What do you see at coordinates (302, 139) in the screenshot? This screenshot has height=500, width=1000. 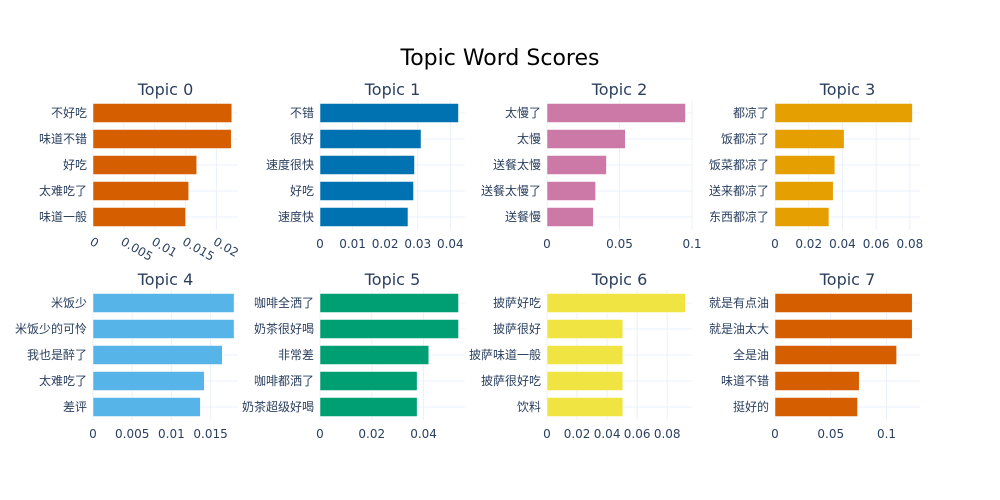 I see `category-label: 很好` at bounding box center [302, 139].